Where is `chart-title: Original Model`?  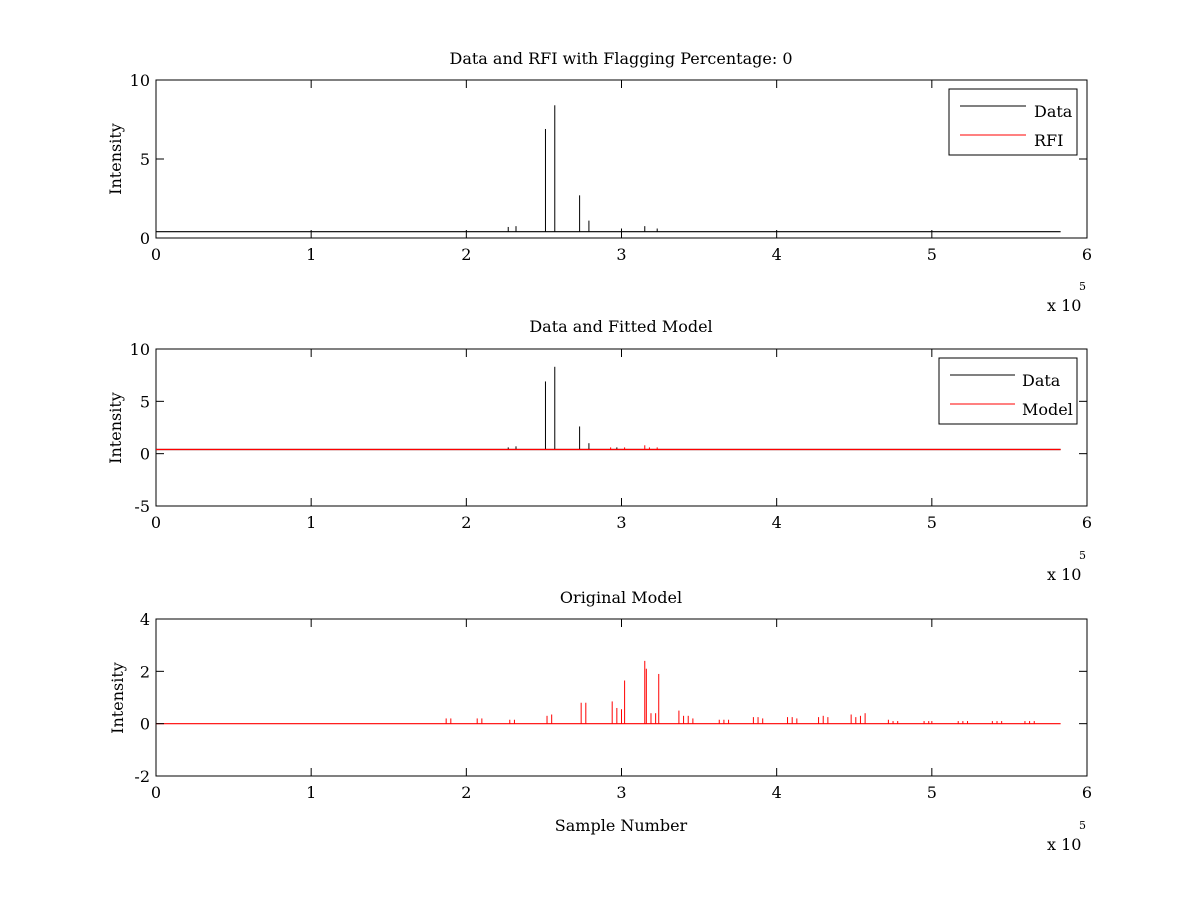 chart-title: Original Model is located at coordinates (621, 597).